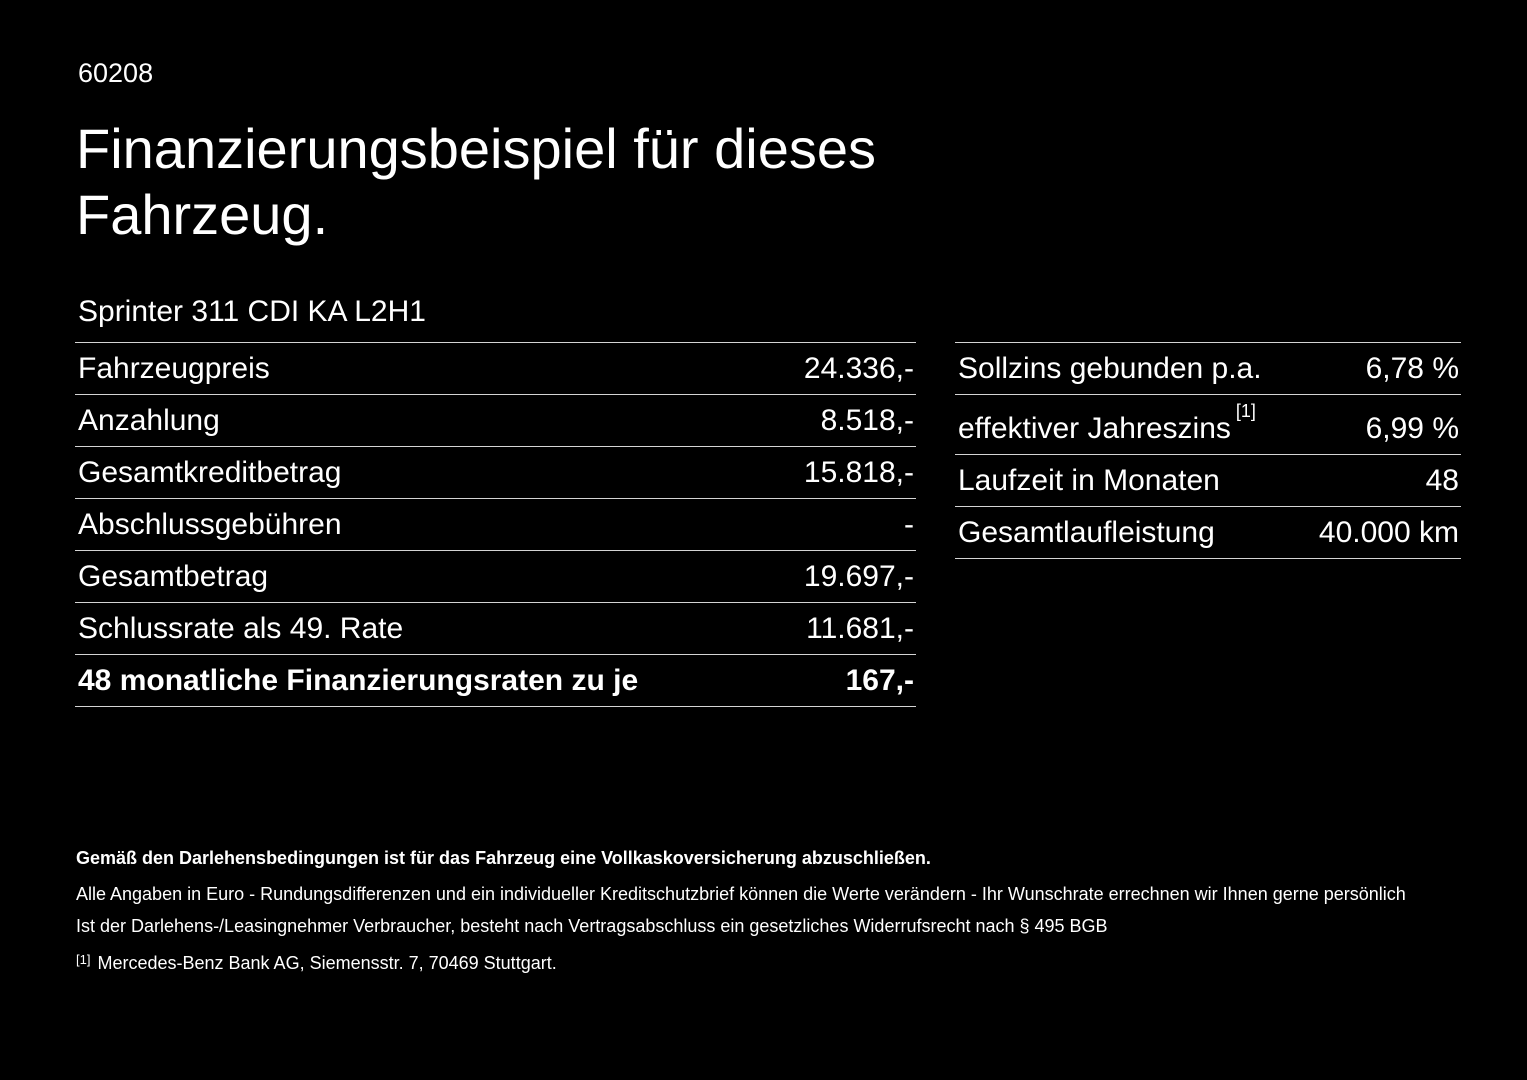 This screenshot has height=1080, width=1527. What do you see at coordinates (858, 368) in the screenshot?
I see `row-value: 24.336,-` at bounding box center [858, 368].